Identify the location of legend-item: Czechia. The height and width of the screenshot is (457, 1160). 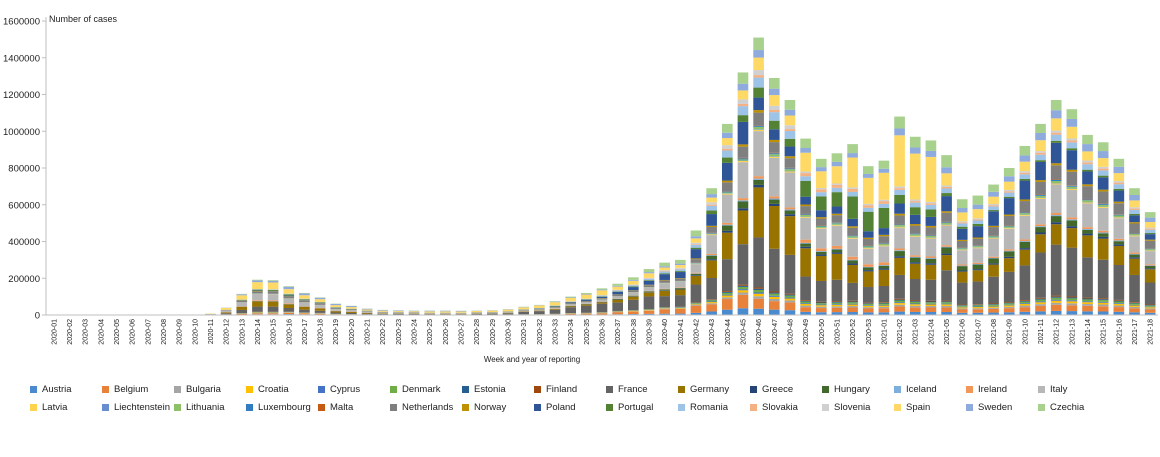
(1074, 407).